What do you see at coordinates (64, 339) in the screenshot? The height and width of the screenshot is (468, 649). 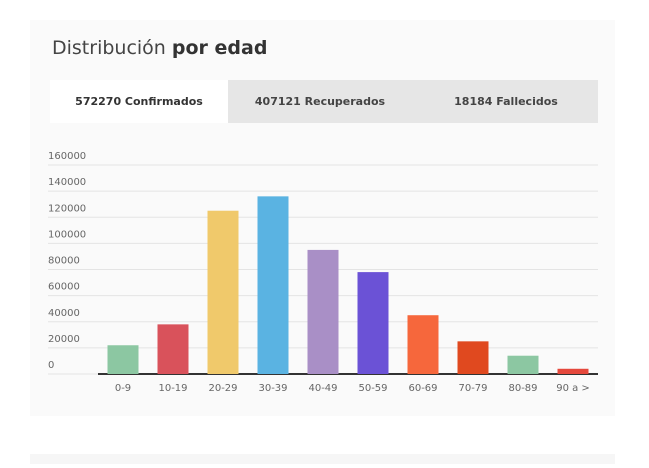 I see `y-tick-label: 20000` at bounding box center [64, 339].